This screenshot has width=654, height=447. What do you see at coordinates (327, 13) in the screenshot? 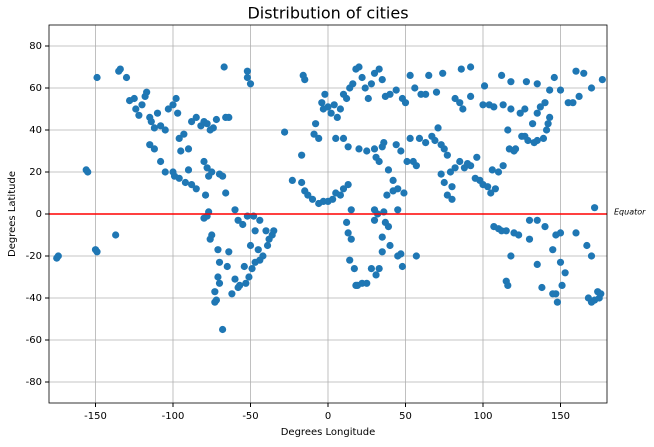
I see `chart-title: Distribution of cities` at bounding box center [327, 13].